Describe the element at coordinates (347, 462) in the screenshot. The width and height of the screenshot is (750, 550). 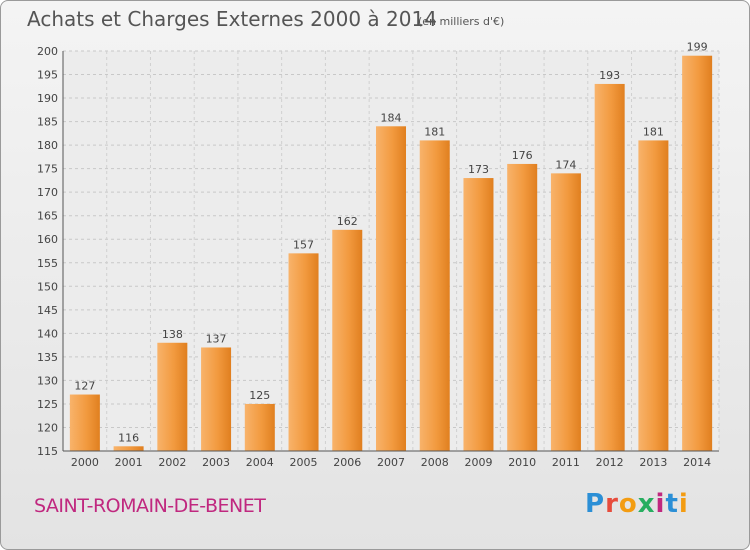
I see `x-tick-label: 2006` at that location.